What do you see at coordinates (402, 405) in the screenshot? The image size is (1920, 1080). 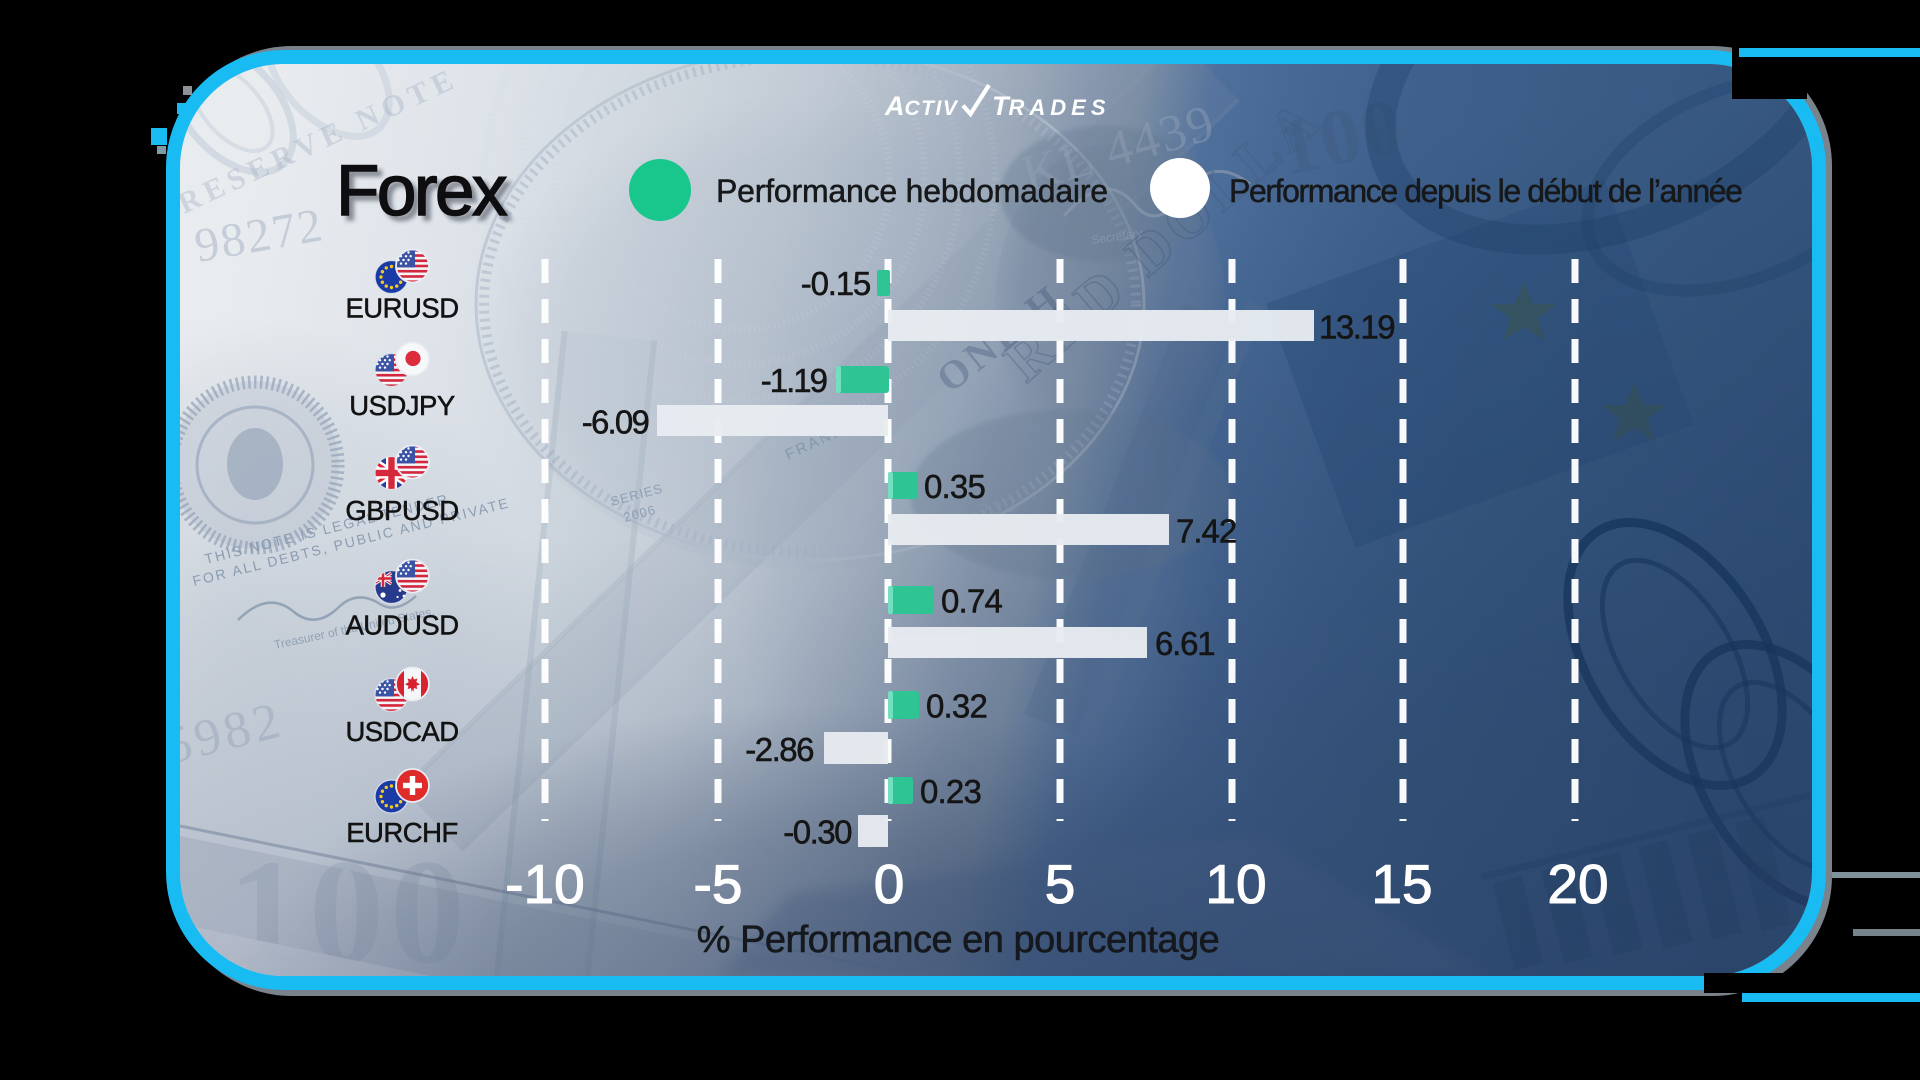 I see `svg-text: USDJPY` at bounding box center [402, 405].